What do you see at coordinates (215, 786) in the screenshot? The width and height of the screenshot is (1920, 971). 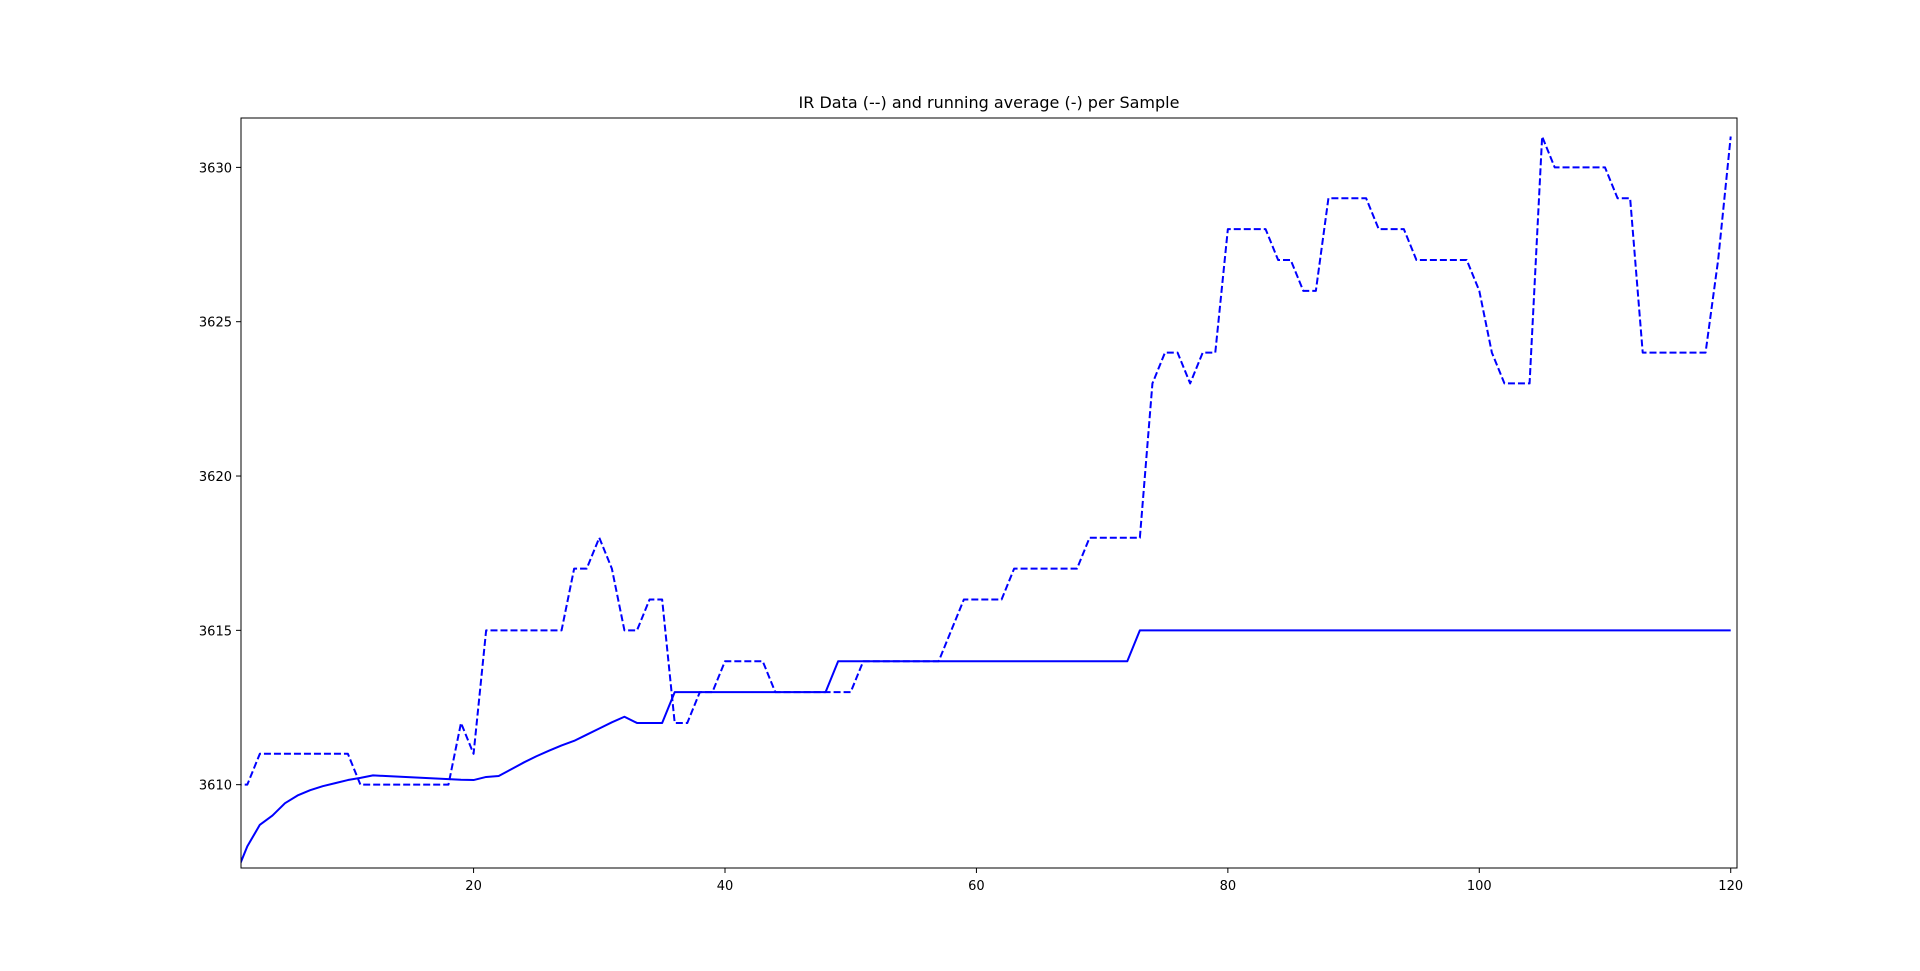 I see `y-tick-label: 3610` at bounding box center [215, 786].